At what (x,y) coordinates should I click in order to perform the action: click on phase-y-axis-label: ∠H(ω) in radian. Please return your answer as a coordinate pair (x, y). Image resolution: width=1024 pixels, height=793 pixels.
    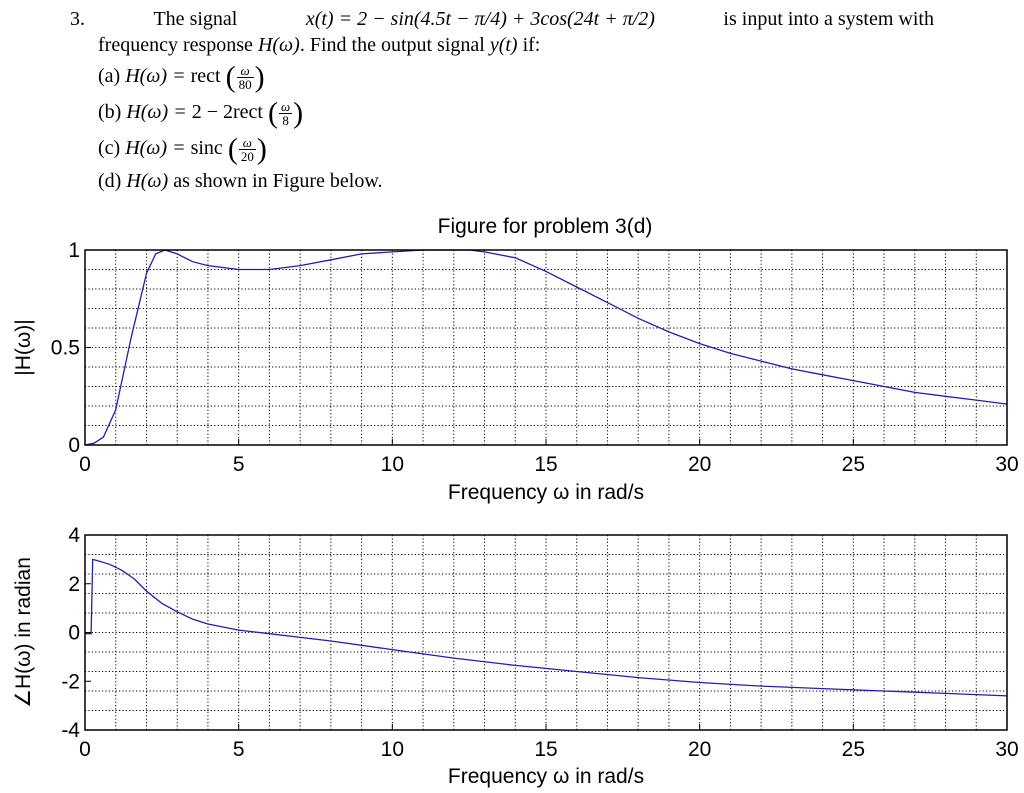
    Looking at the image, I should click on (23, 632).